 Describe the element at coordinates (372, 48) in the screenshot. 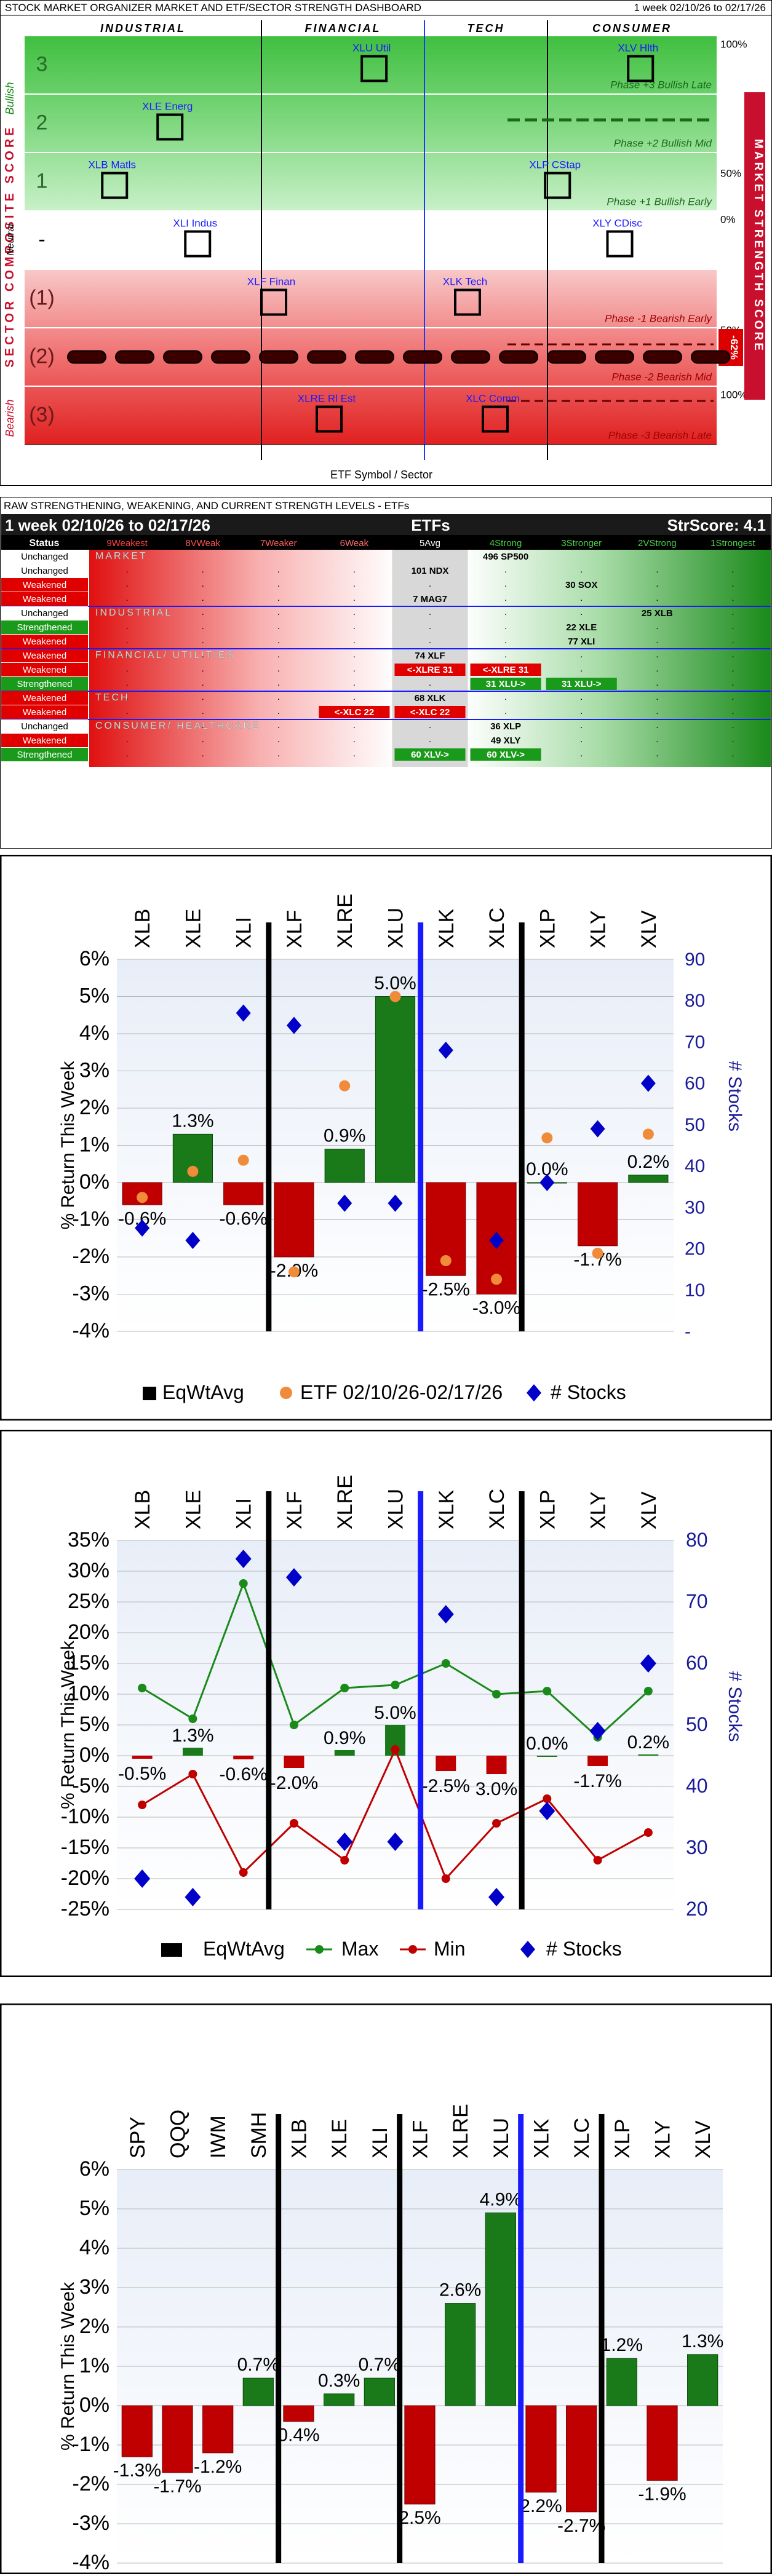

I see `etf-marker-label: XLU Util` at that location.